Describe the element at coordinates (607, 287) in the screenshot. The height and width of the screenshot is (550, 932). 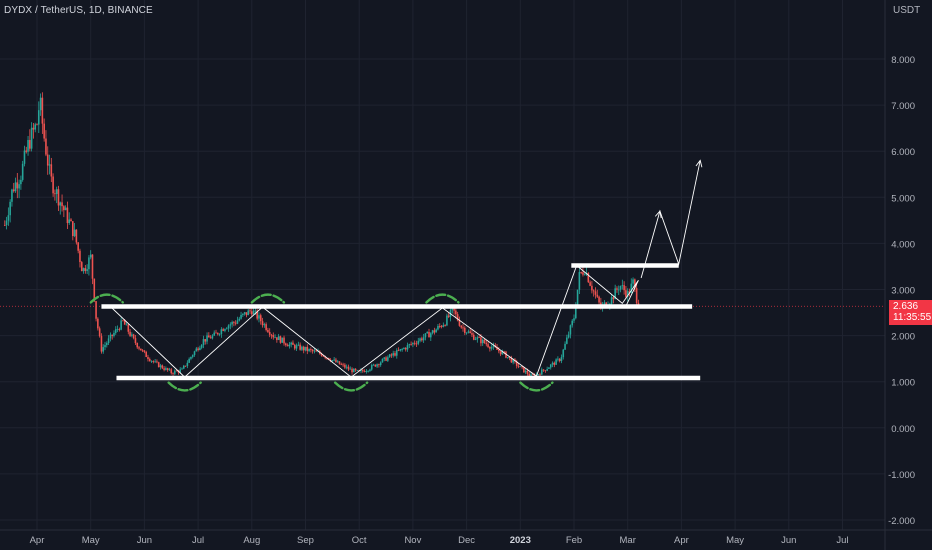
I see `triangle-pattern-line` at that location.